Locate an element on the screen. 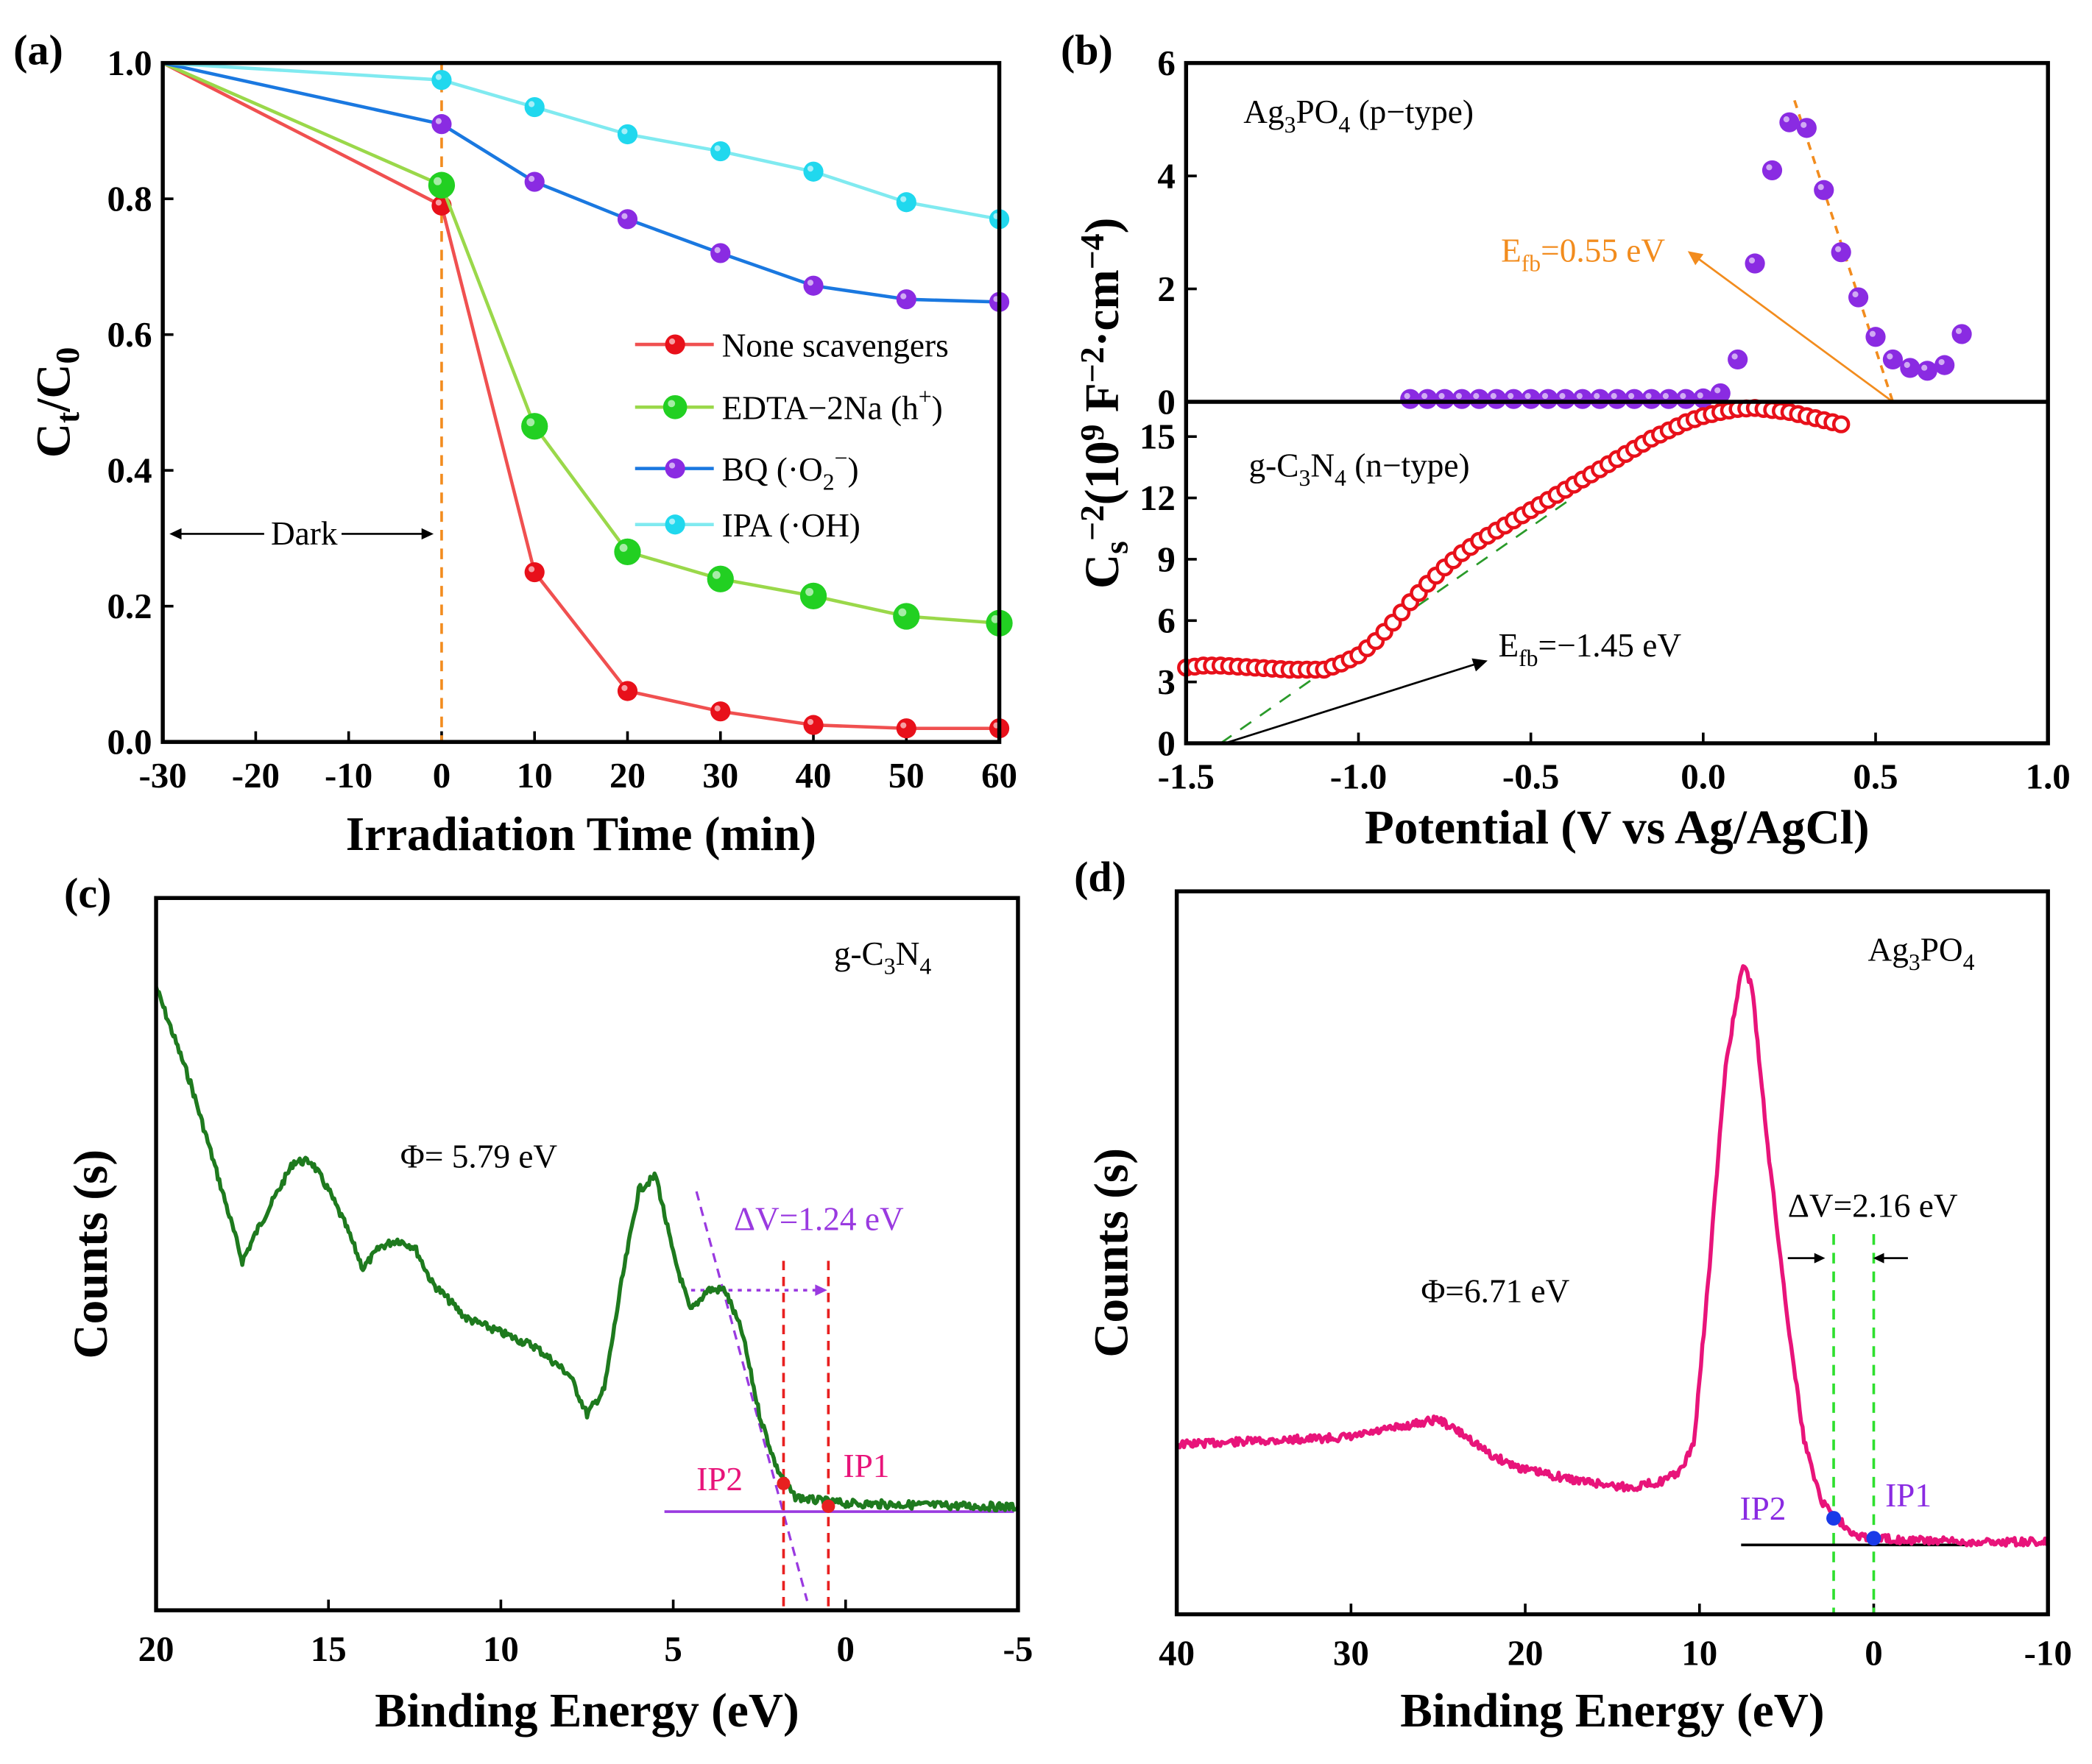 The image size is (2092, 1764). text-part: Φ=6.71 eV is located at coordinates (1495, 1290).